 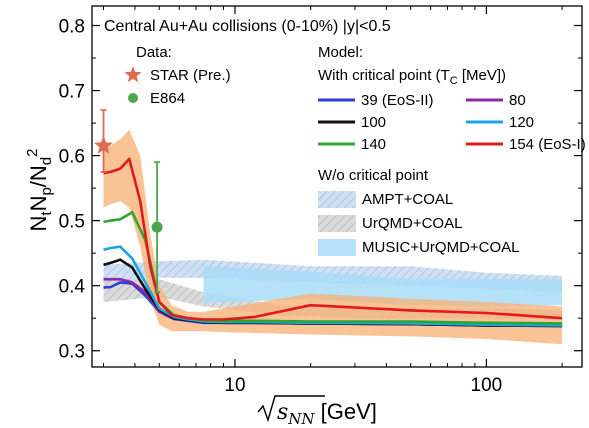 What do you see at coordinates (38, 204) in the screenshot?
I see `ylabel-n2: N` at bounding box center [38, 204].